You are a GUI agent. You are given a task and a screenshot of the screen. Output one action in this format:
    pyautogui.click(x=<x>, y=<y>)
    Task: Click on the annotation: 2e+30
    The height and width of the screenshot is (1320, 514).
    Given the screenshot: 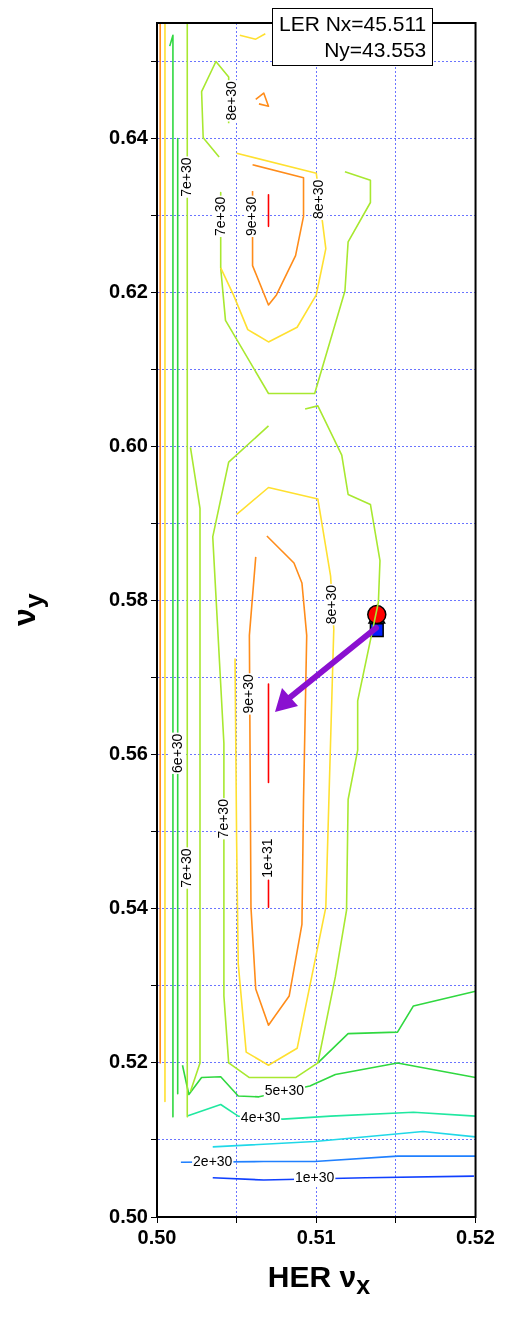 What is the action you would take?
    pyautogui.click(x=213, y=1161)
    